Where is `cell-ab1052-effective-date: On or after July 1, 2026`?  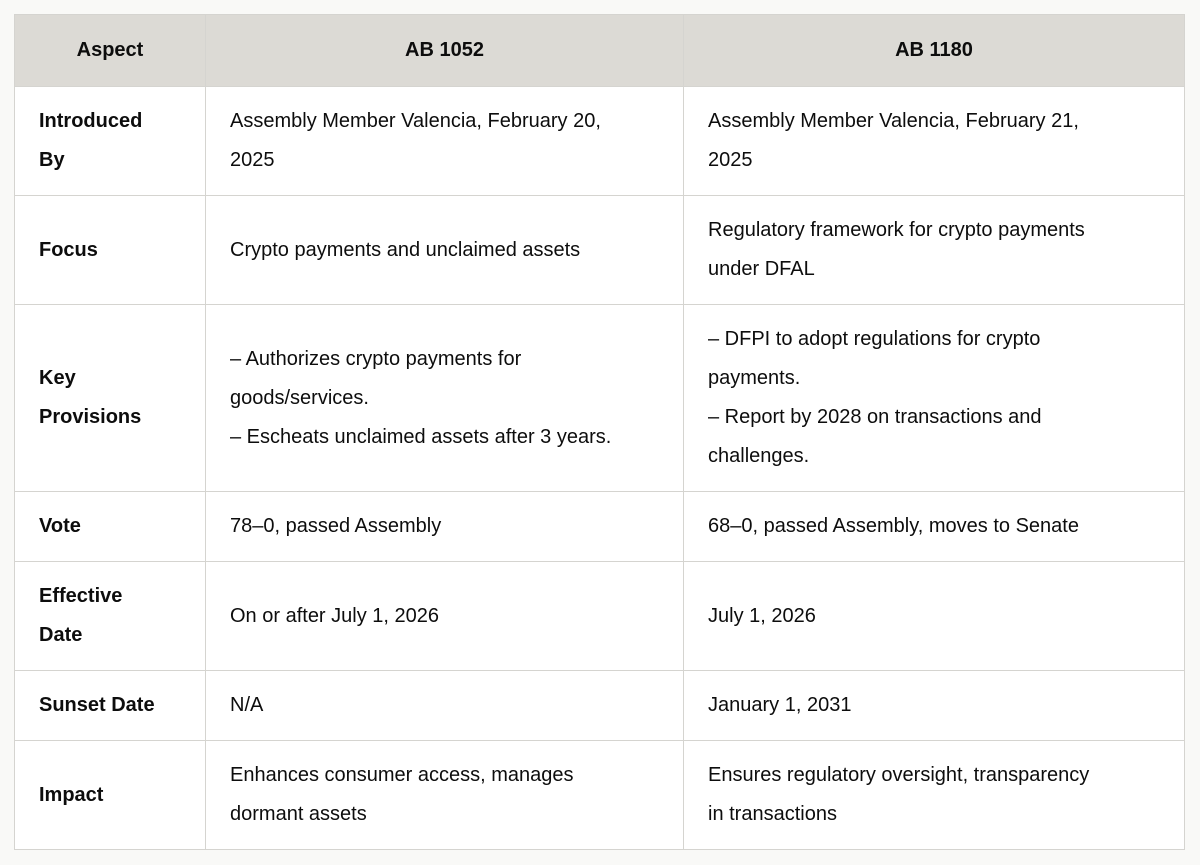
cell-ab1052-effective-date: On or after July 1, 2026 is located at coordinates (444, 616).